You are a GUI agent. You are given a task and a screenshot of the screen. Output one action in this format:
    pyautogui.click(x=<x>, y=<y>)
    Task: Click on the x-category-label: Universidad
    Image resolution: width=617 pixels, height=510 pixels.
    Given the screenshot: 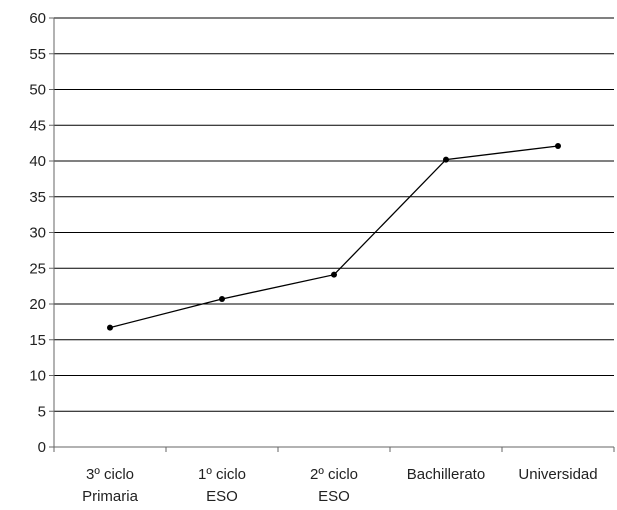 What is the action you would take?
    pyautogui.click(x=557, y=474)
    